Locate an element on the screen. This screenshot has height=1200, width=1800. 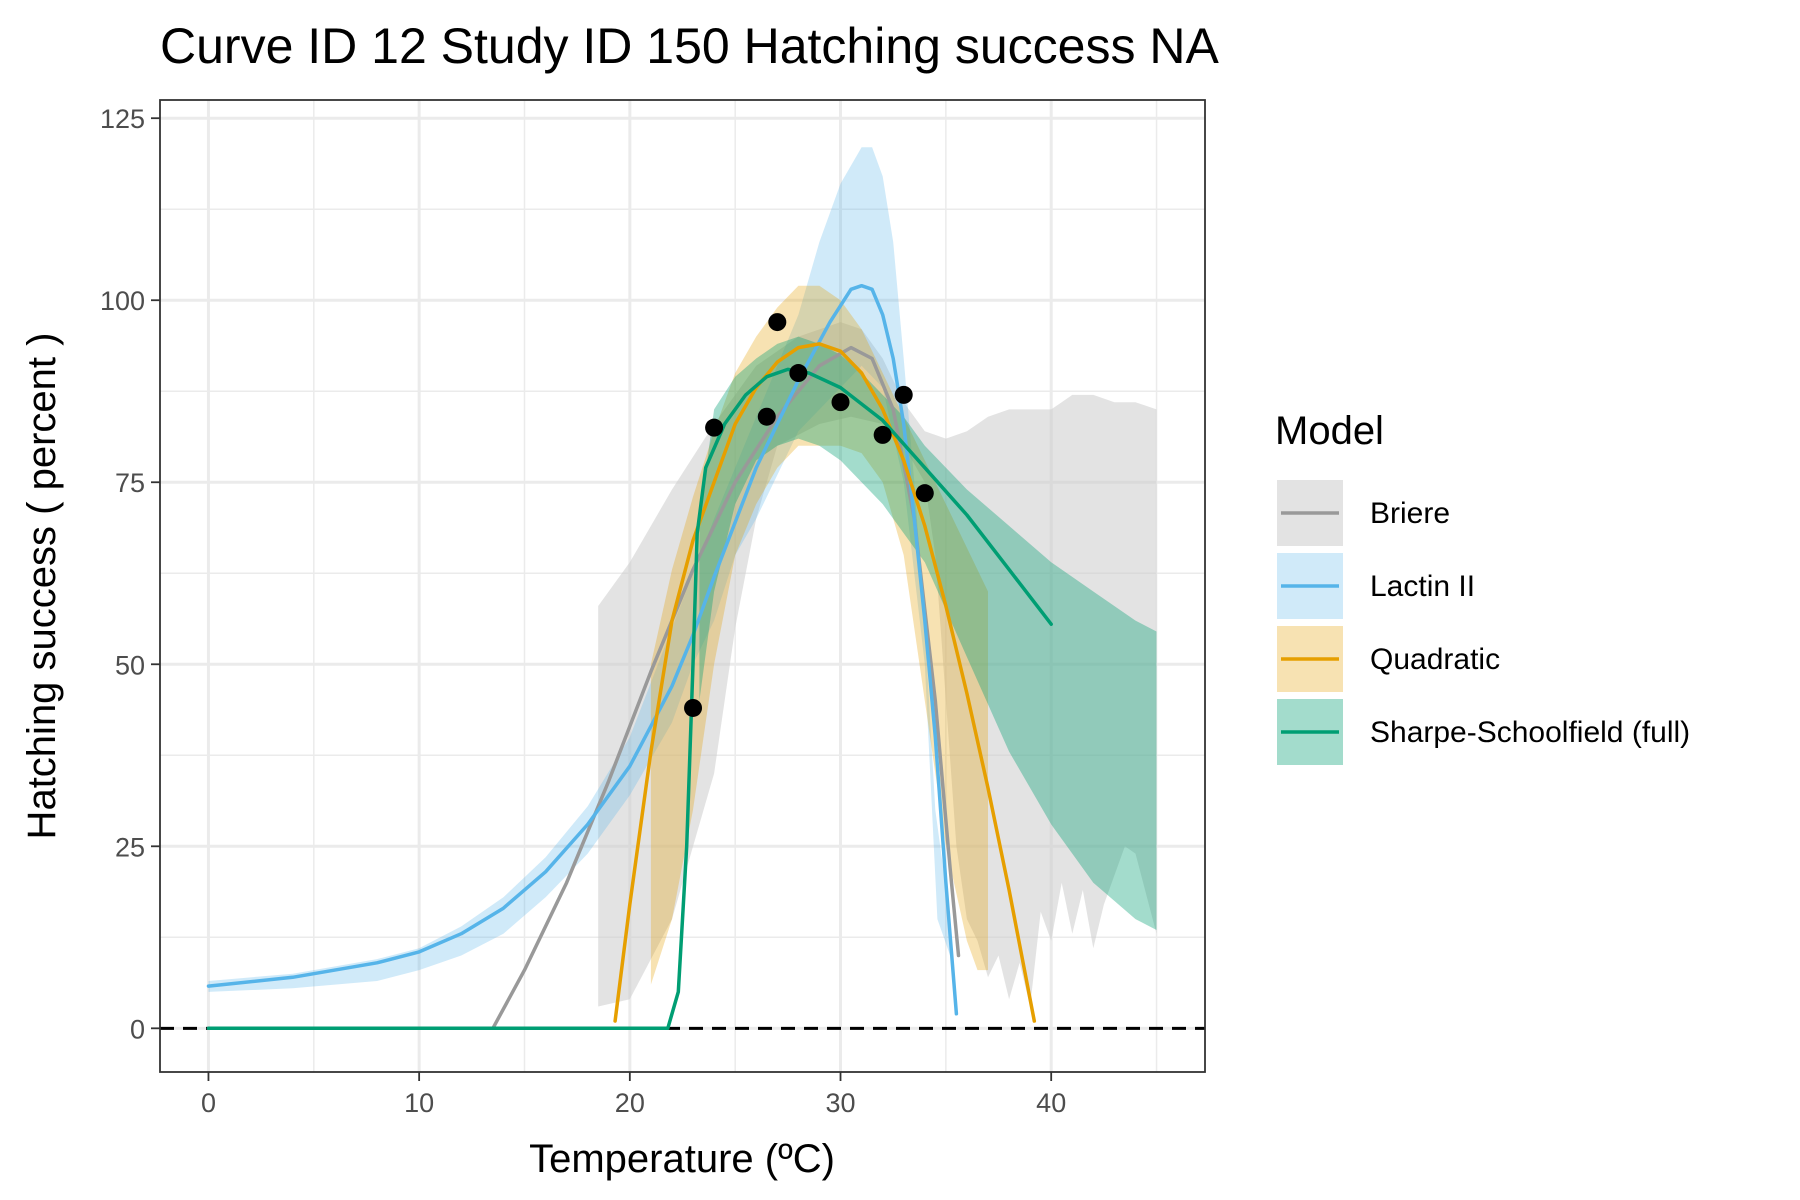
x-axis-ticks: 0 10 20 30 40 is located at coordinates (633, 1095).